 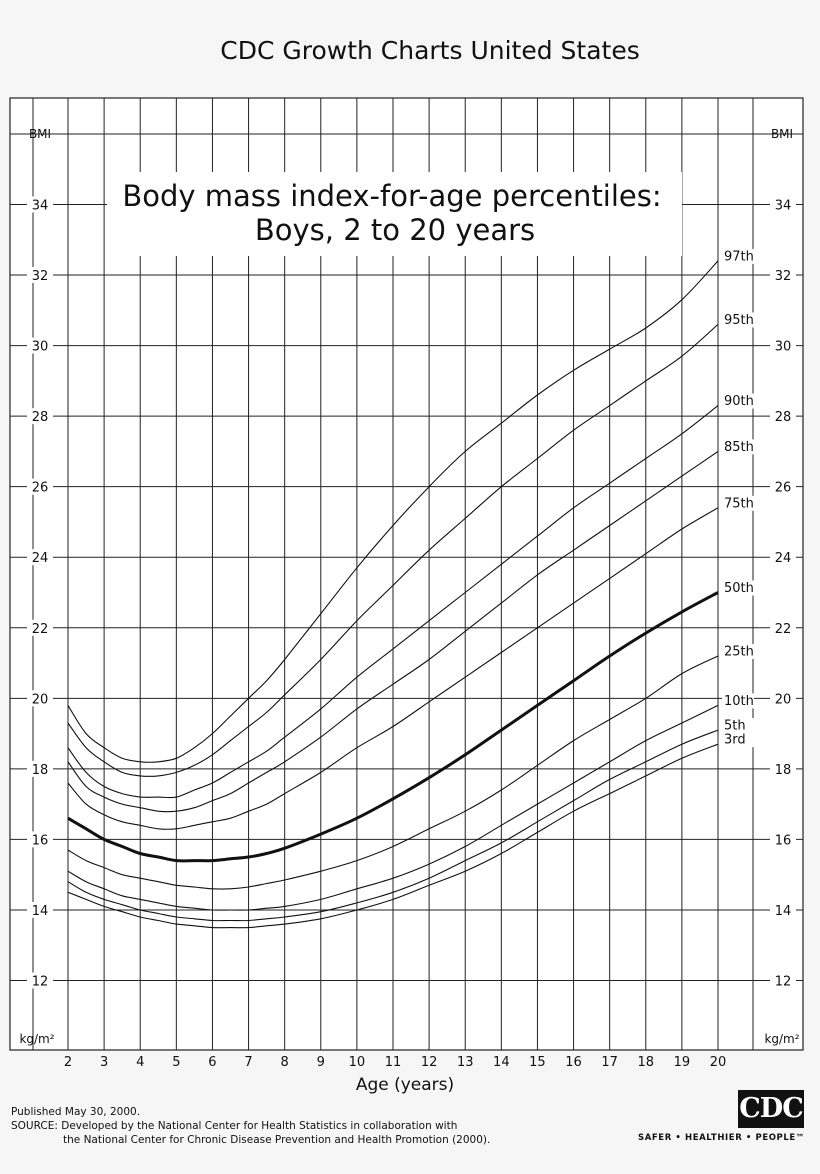 I want to click on y-tick-label: 26, so click(x=783, y=488).